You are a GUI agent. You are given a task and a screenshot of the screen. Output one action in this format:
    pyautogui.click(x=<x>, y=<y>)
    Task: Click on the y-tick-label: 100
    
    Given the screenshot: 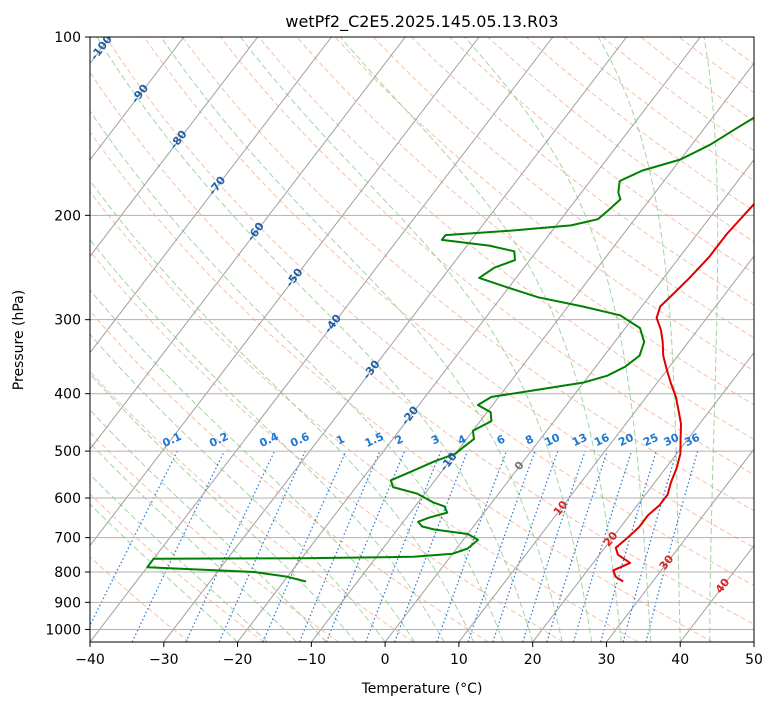 What is the action you would take?
    pyautogui.click(x=67, y=38)
    